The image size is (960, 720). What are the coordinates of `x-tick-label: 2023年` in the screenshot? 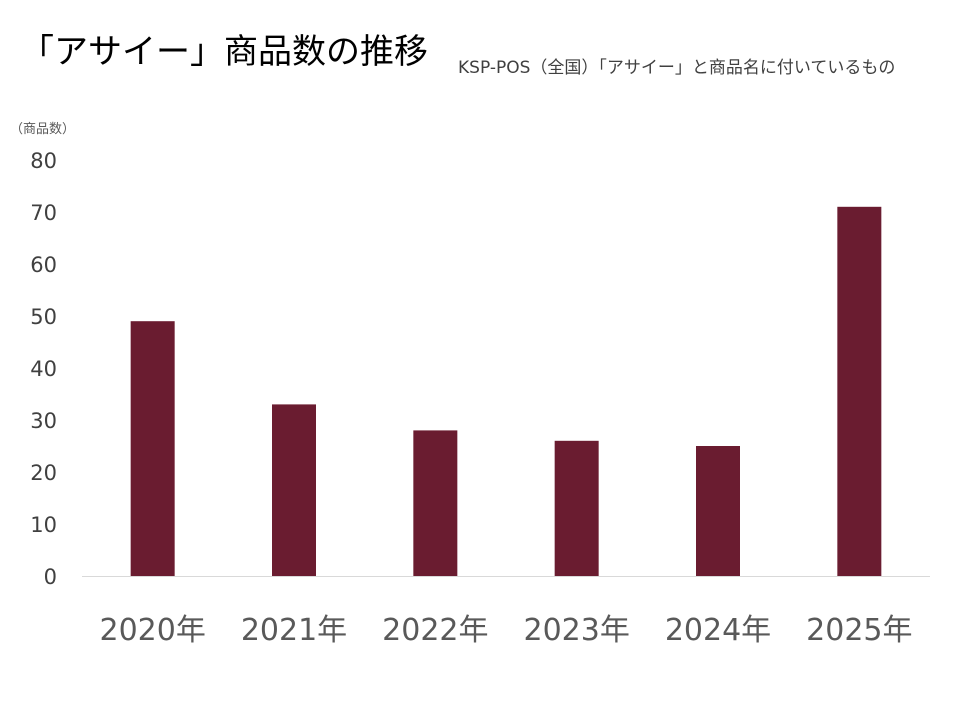 It's located at (576, 630).